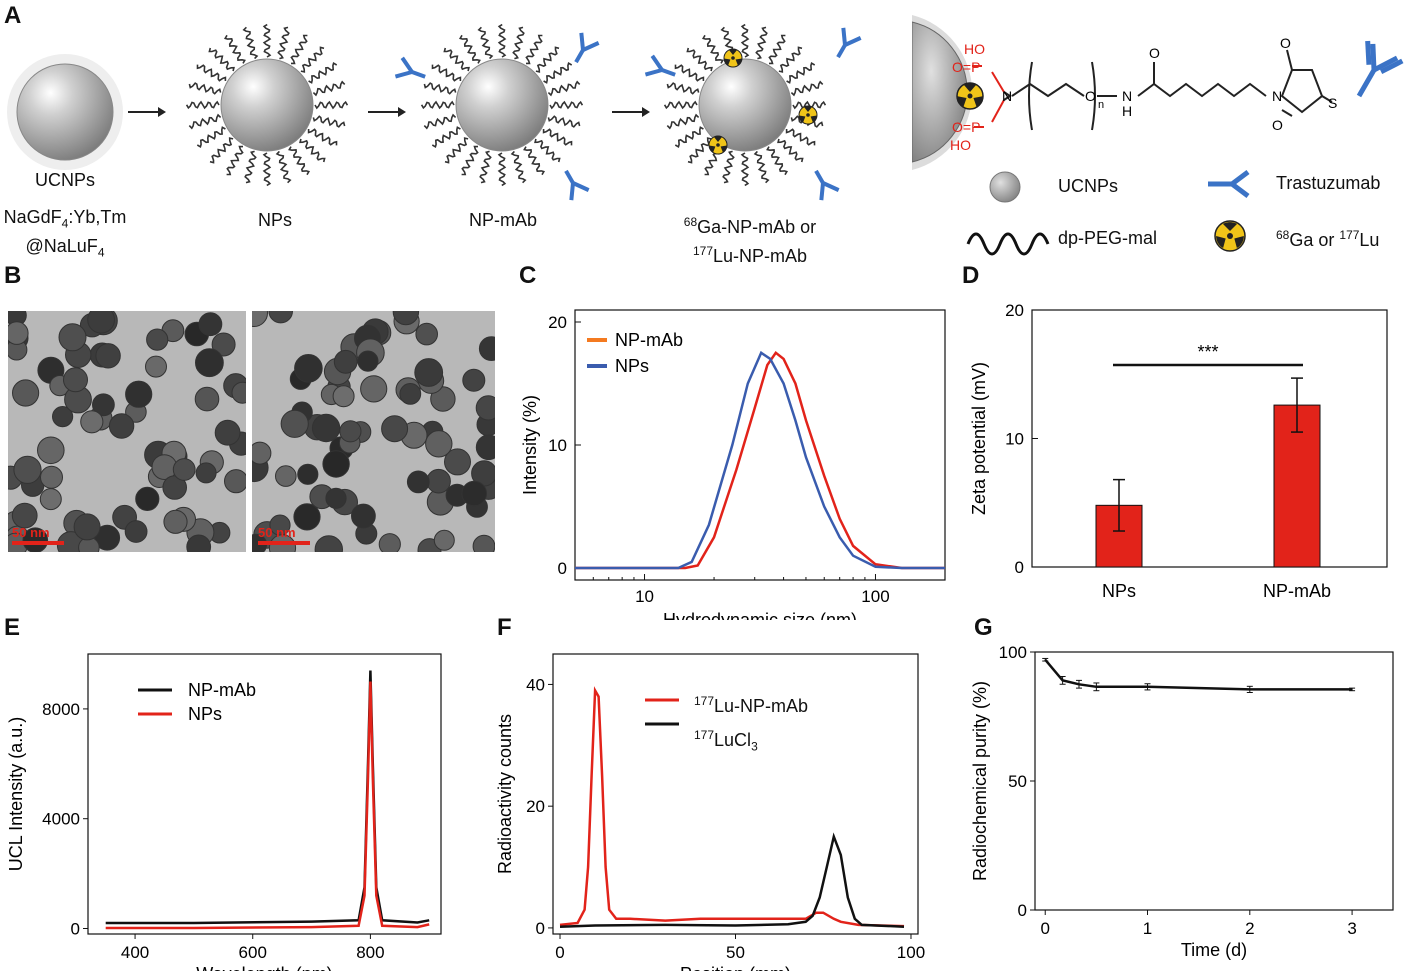  I want to click on chem-o-bottom: O, so click(1277, 125).